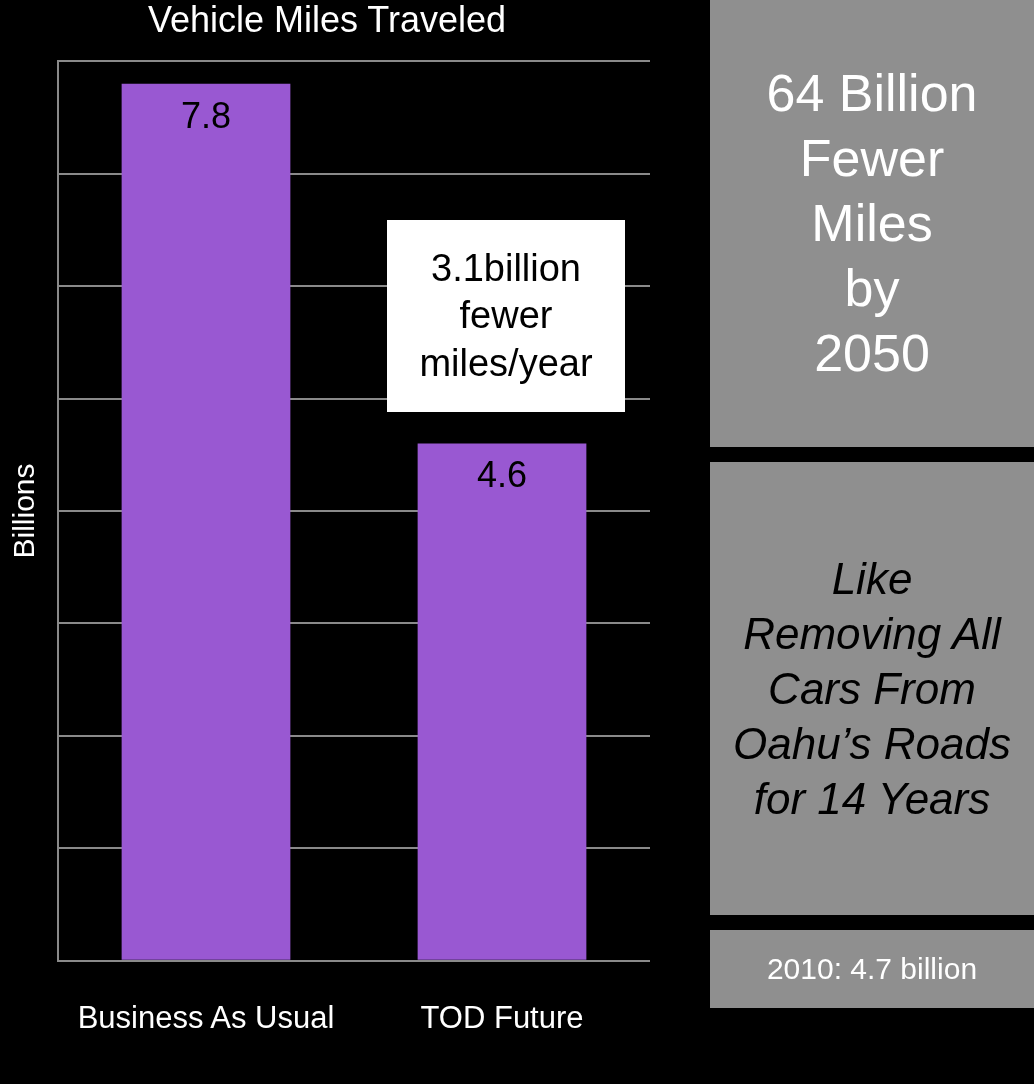 The image size is (1034, 1084). I want to click on annotation: 3.1billion fewer miles/year, so click(506, 316).